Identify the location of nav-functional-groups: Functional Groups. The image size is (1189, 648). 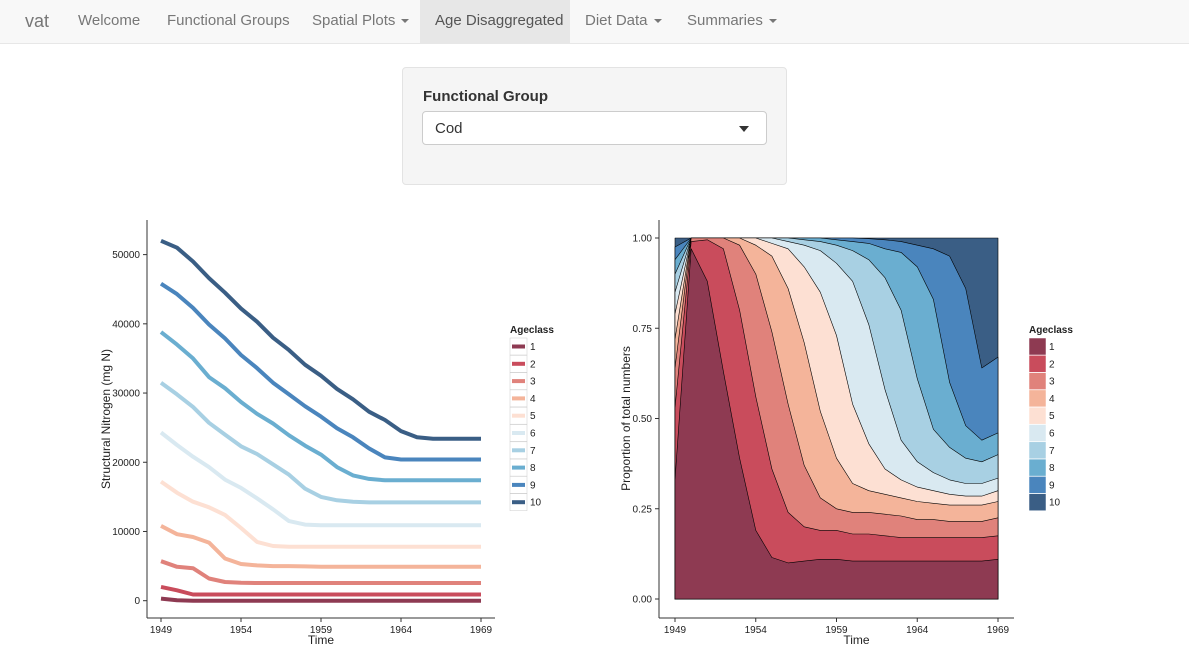
(228, 22).